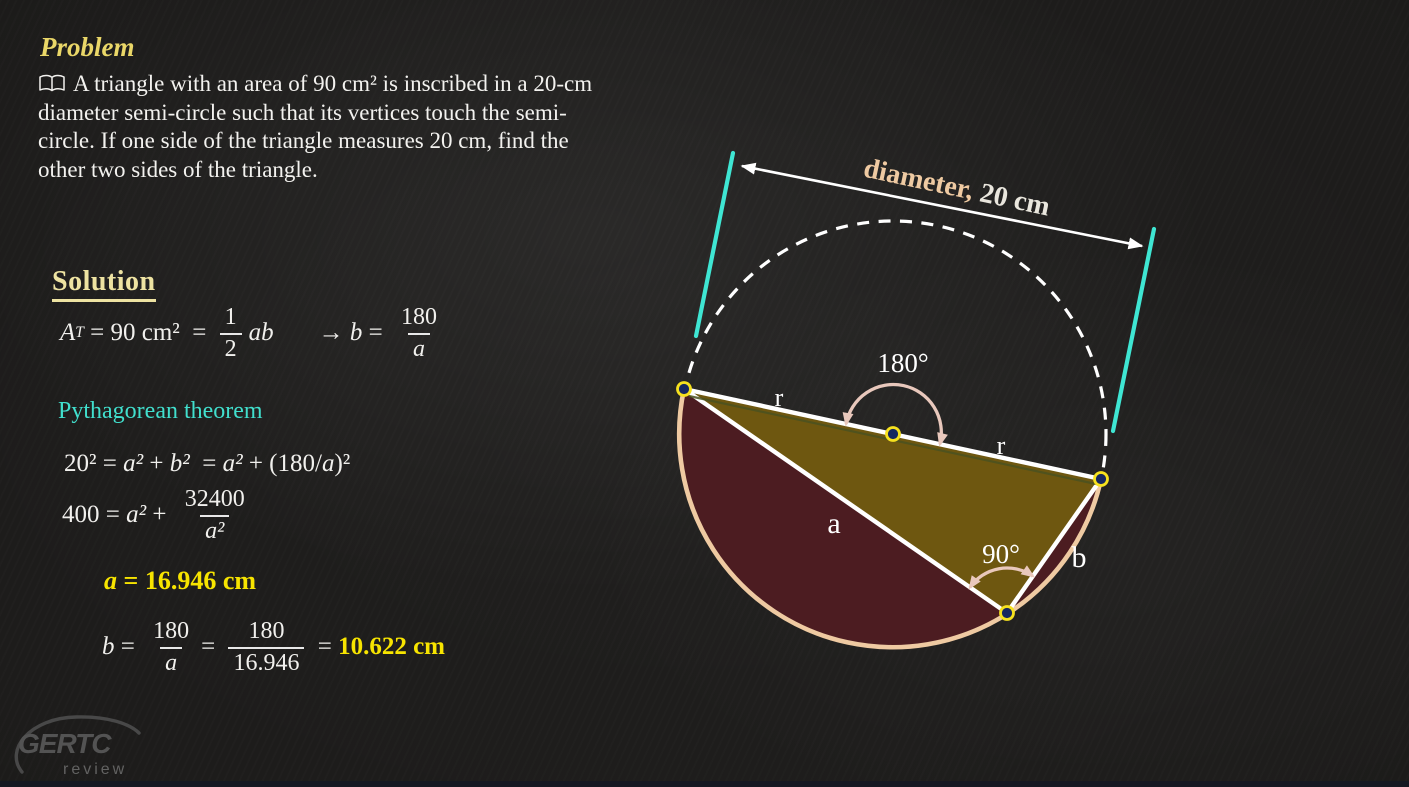 The height and width of the screenshot is (787, 1409). I want to click on py2-plus: +, so click(159, 515).